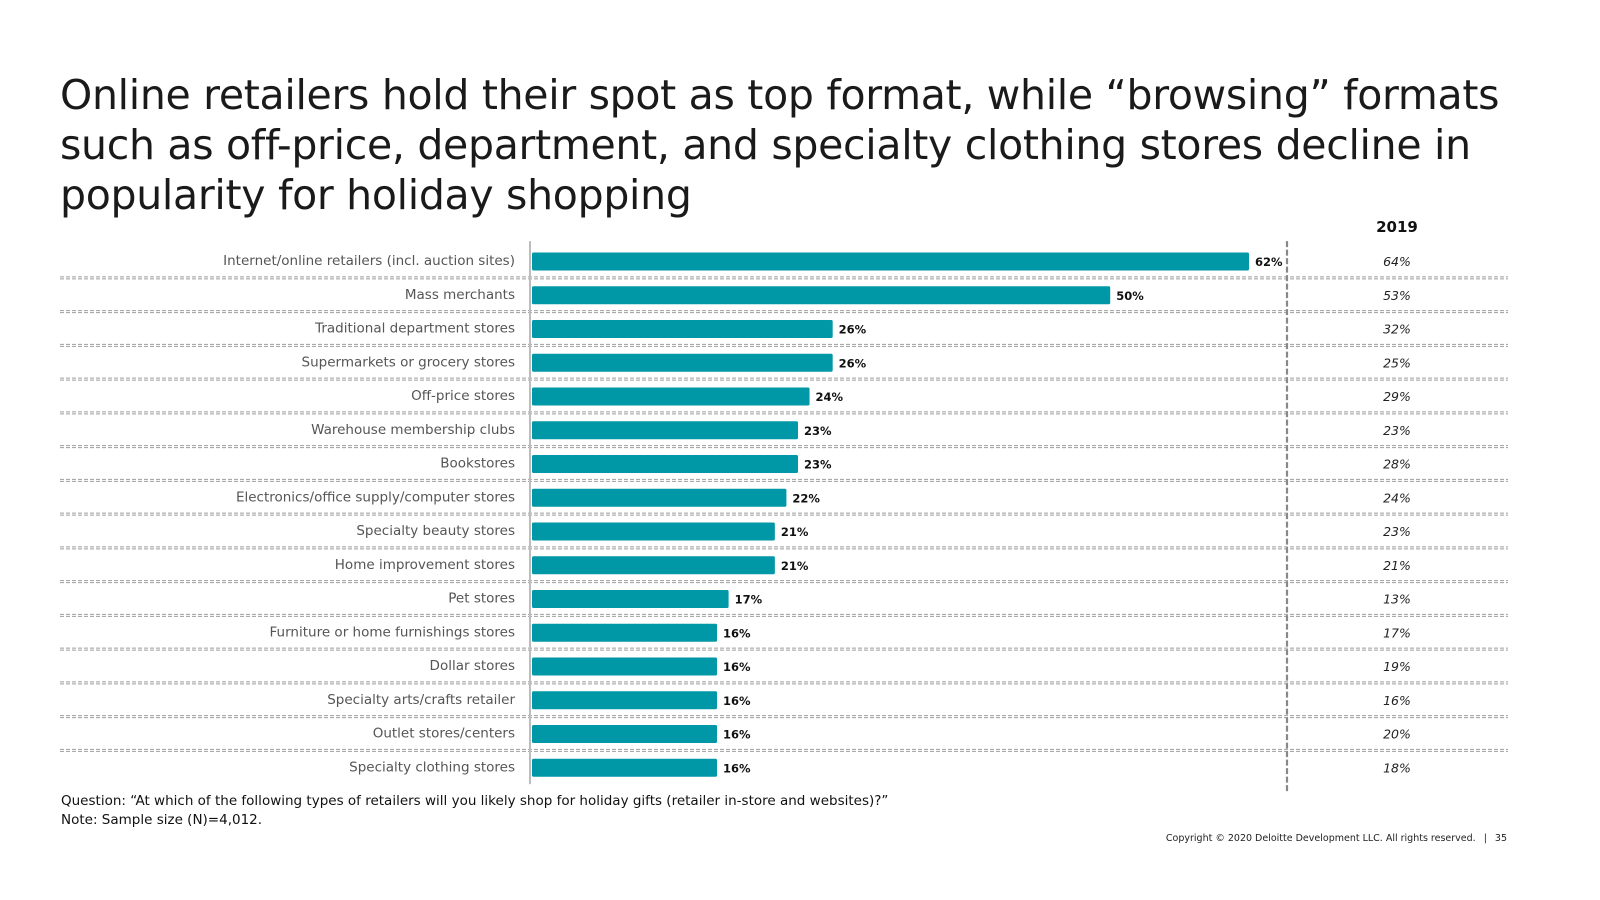  What do you see at coordinates (1269, 262) in the screenshot?
I see `bar-value-label: 62%` at bounding box center [1269, 262].